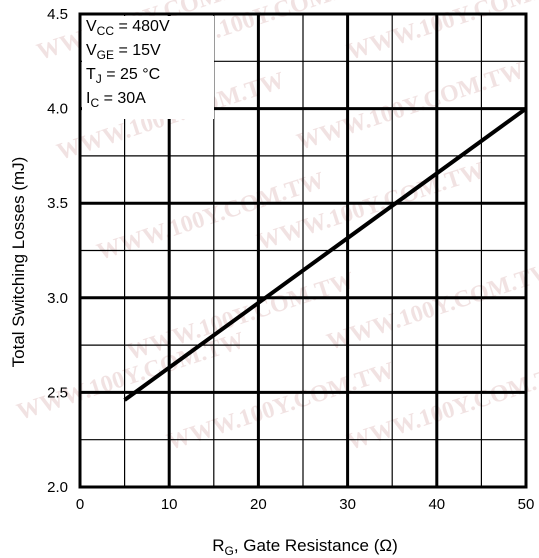 Image resolution: width=539 pixels, height=558 pixels. I want to click on y-tick-label: 4.0, so click(57, 109).